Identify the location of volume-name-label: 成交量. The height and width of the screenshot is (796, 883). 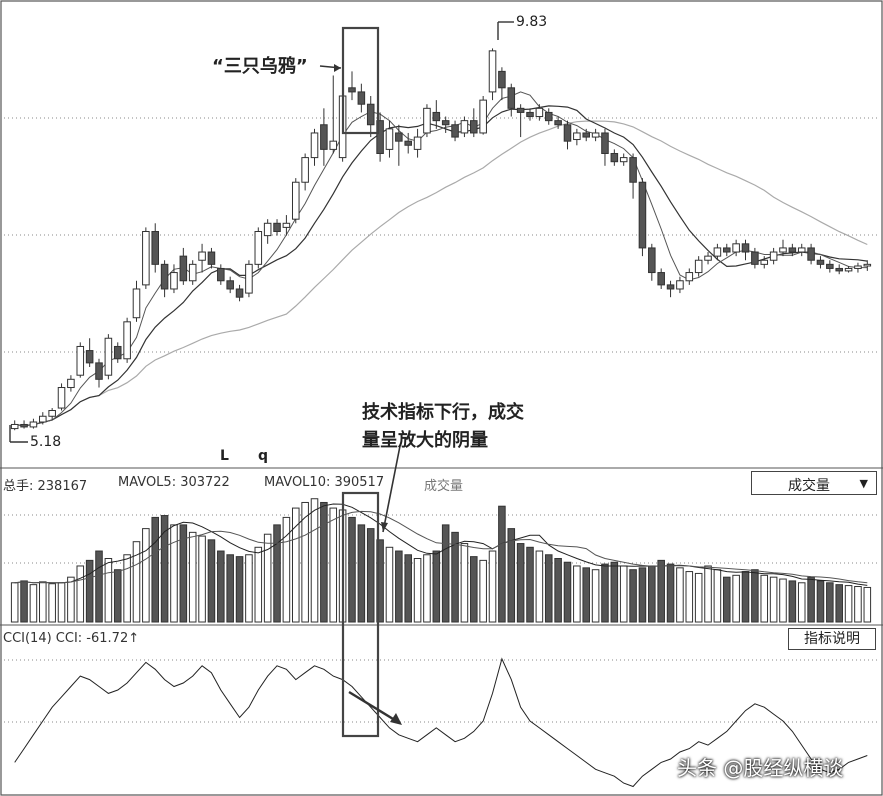
(444, 486).